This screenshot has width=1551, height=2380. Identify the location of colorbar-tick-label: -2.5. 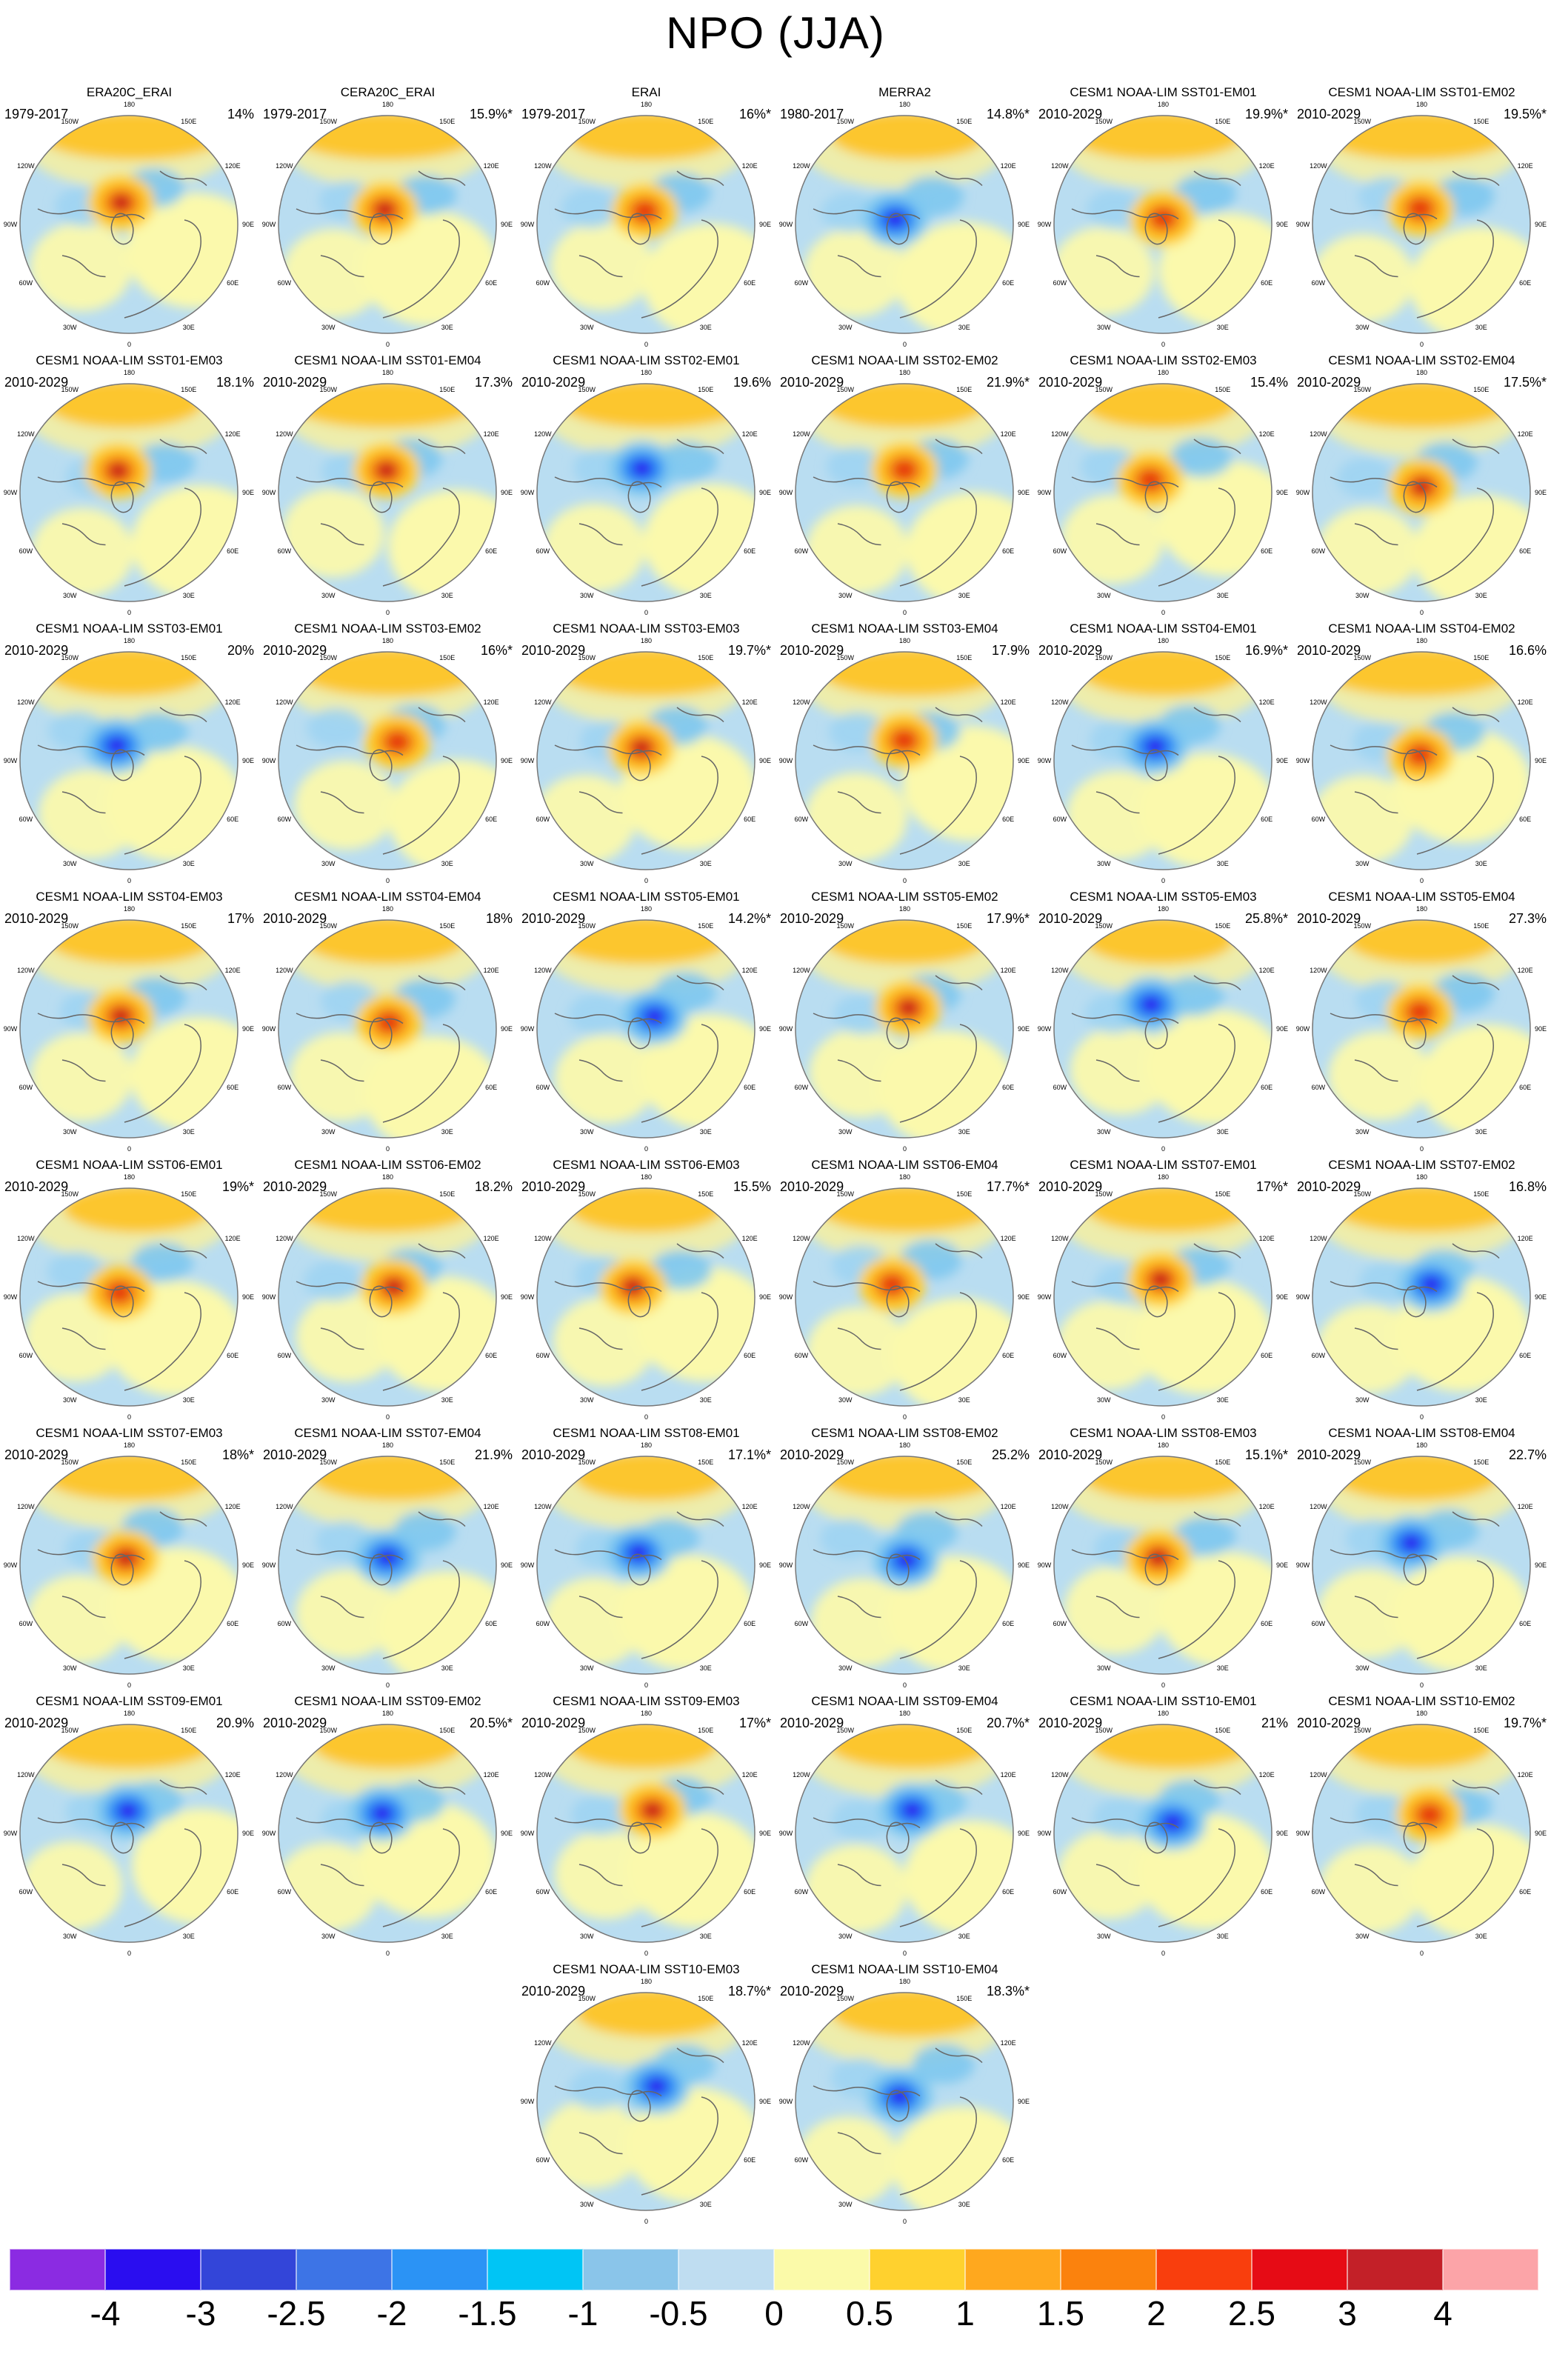
(296, 2313).